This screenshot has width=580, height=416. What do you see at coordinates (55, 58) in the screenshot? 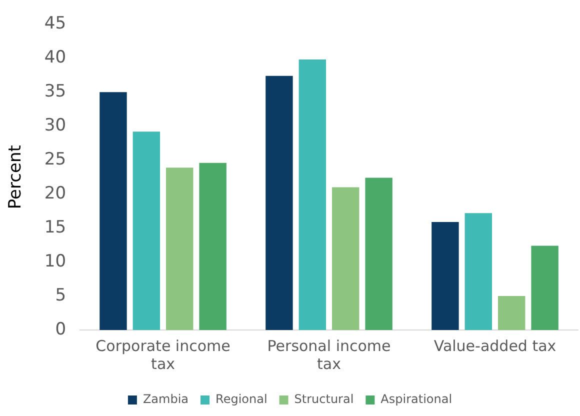
I see `y-tick-label: 40` at bounding box center [55, 58].